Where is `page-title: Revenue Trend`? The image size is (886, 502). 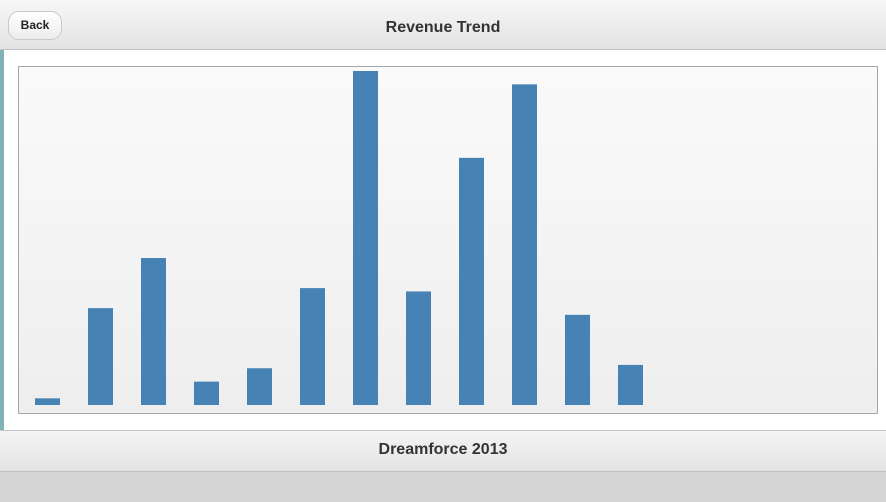 page-title: Revenue Trend is located at coordinates (443, 27).